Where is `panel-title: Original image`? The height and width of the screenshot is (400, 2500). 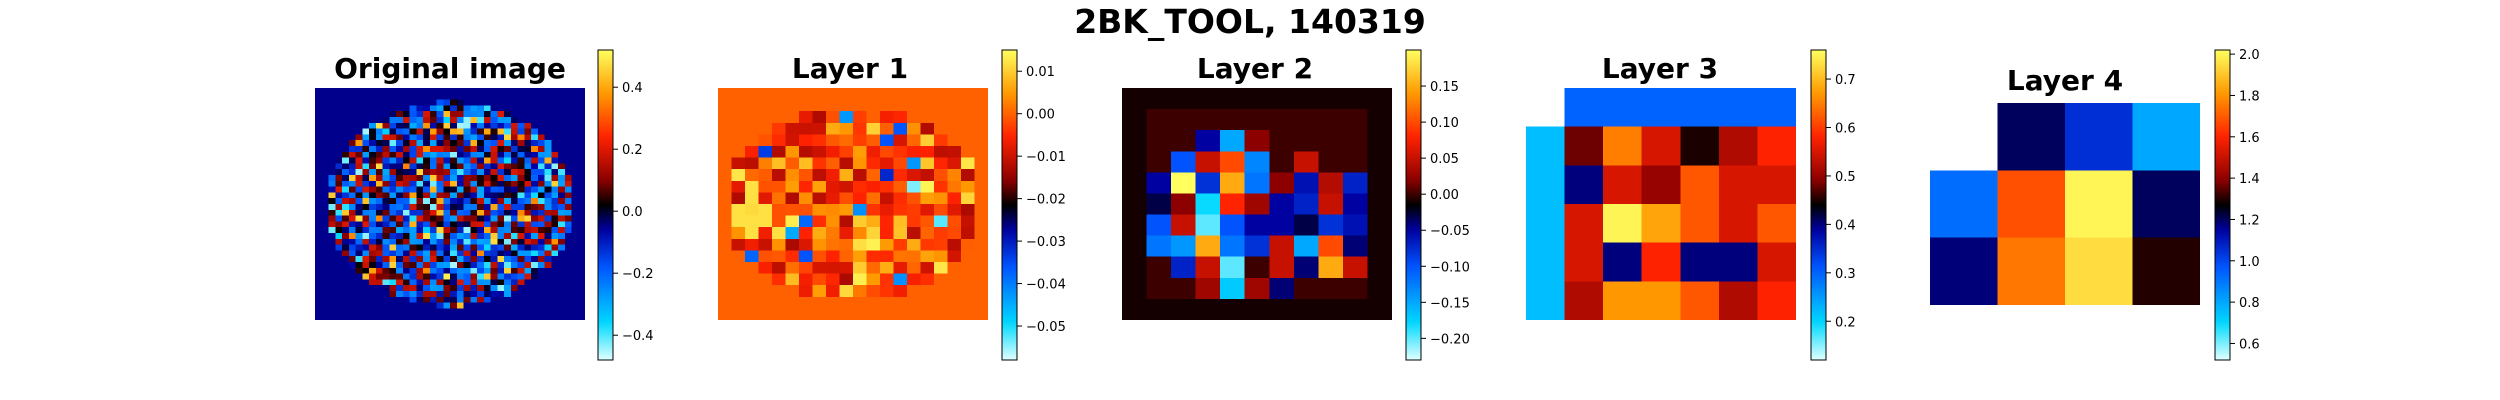 panel-title: Original image is located at coordinates (450, 68).